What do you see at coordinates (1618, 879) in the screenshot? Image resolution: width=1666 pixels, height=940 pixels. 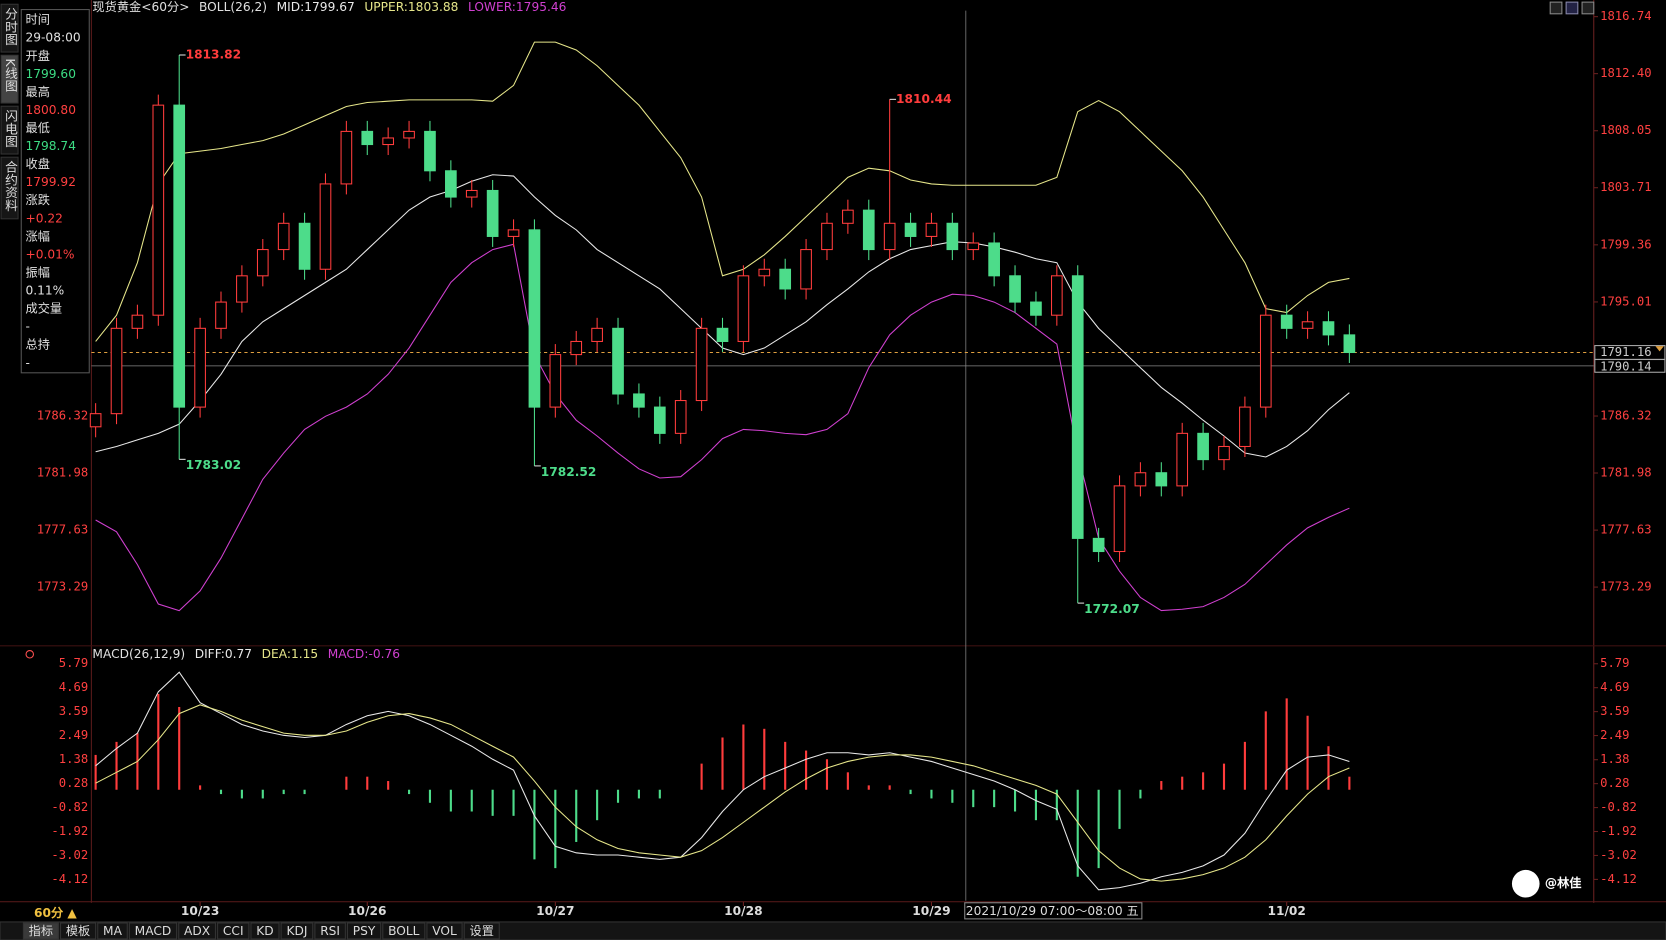 I see `y-tick-label: -4.12` at bounding box center [1618, 879].